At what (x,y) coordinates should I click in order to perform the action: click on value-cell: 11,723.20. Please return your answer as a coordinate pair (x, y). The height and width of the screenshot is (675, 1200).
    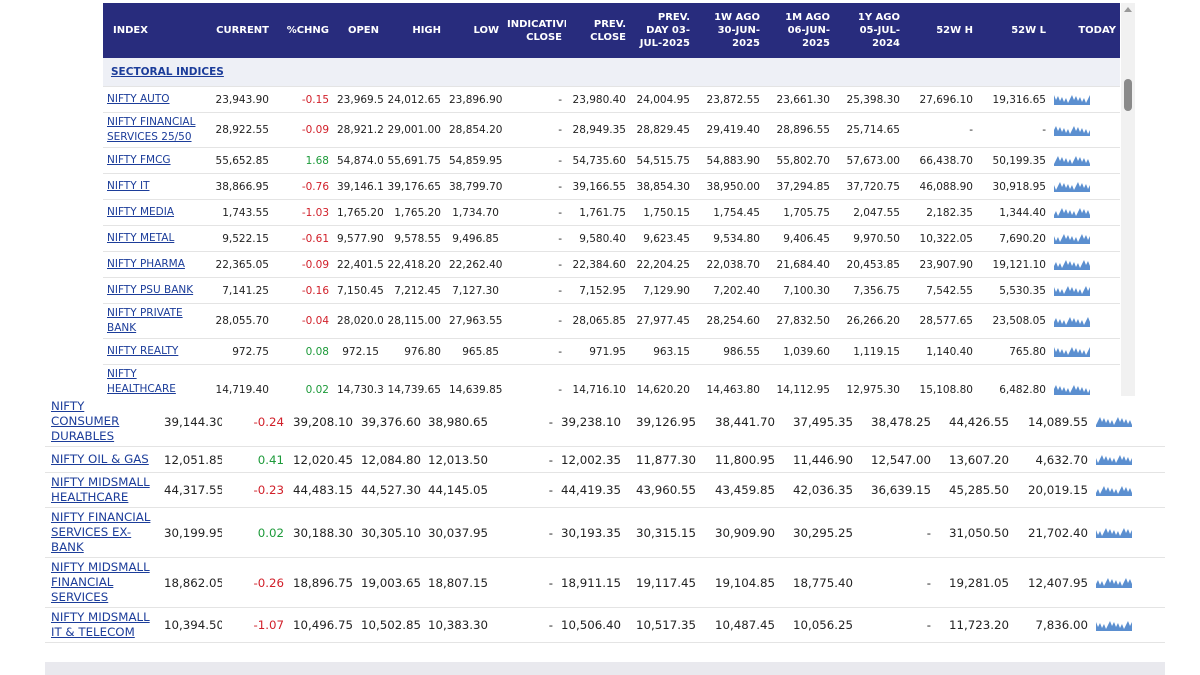
    Looking at the image, I should click on (974, 625).